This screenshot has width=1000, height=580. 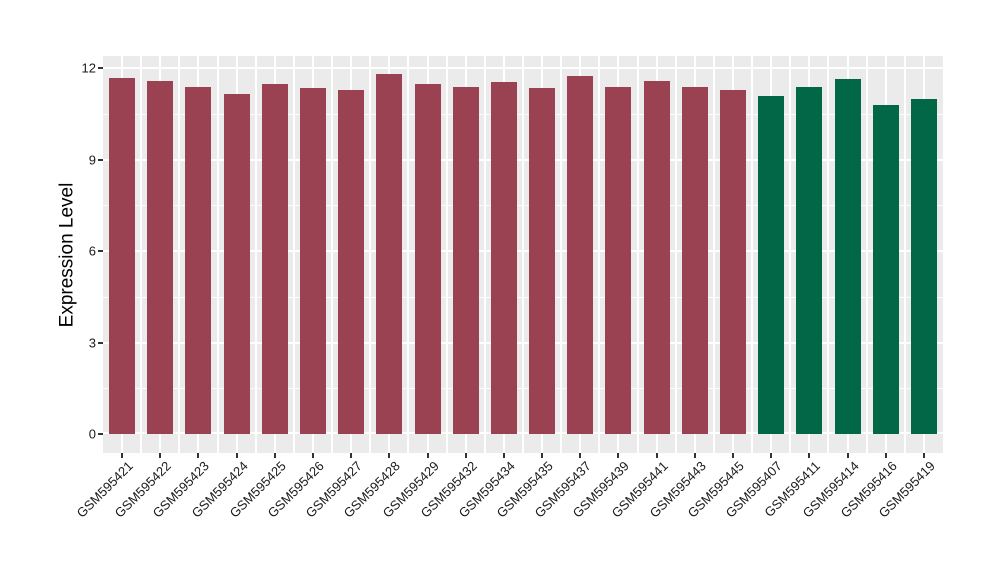 What do you see at coordinates (733, 261) in the screenshot?
I see `bar-GSM595445` at bounding box center [733, 261].